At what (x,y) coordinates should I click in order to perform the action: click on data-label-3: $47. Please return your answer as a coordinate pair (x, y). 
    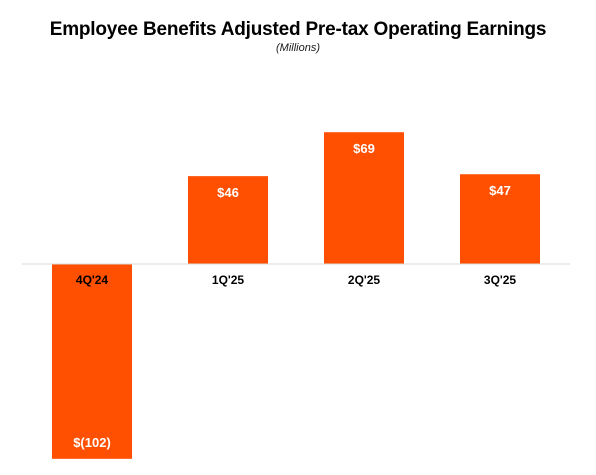
    Looking at the image, I should click on (500, 190).